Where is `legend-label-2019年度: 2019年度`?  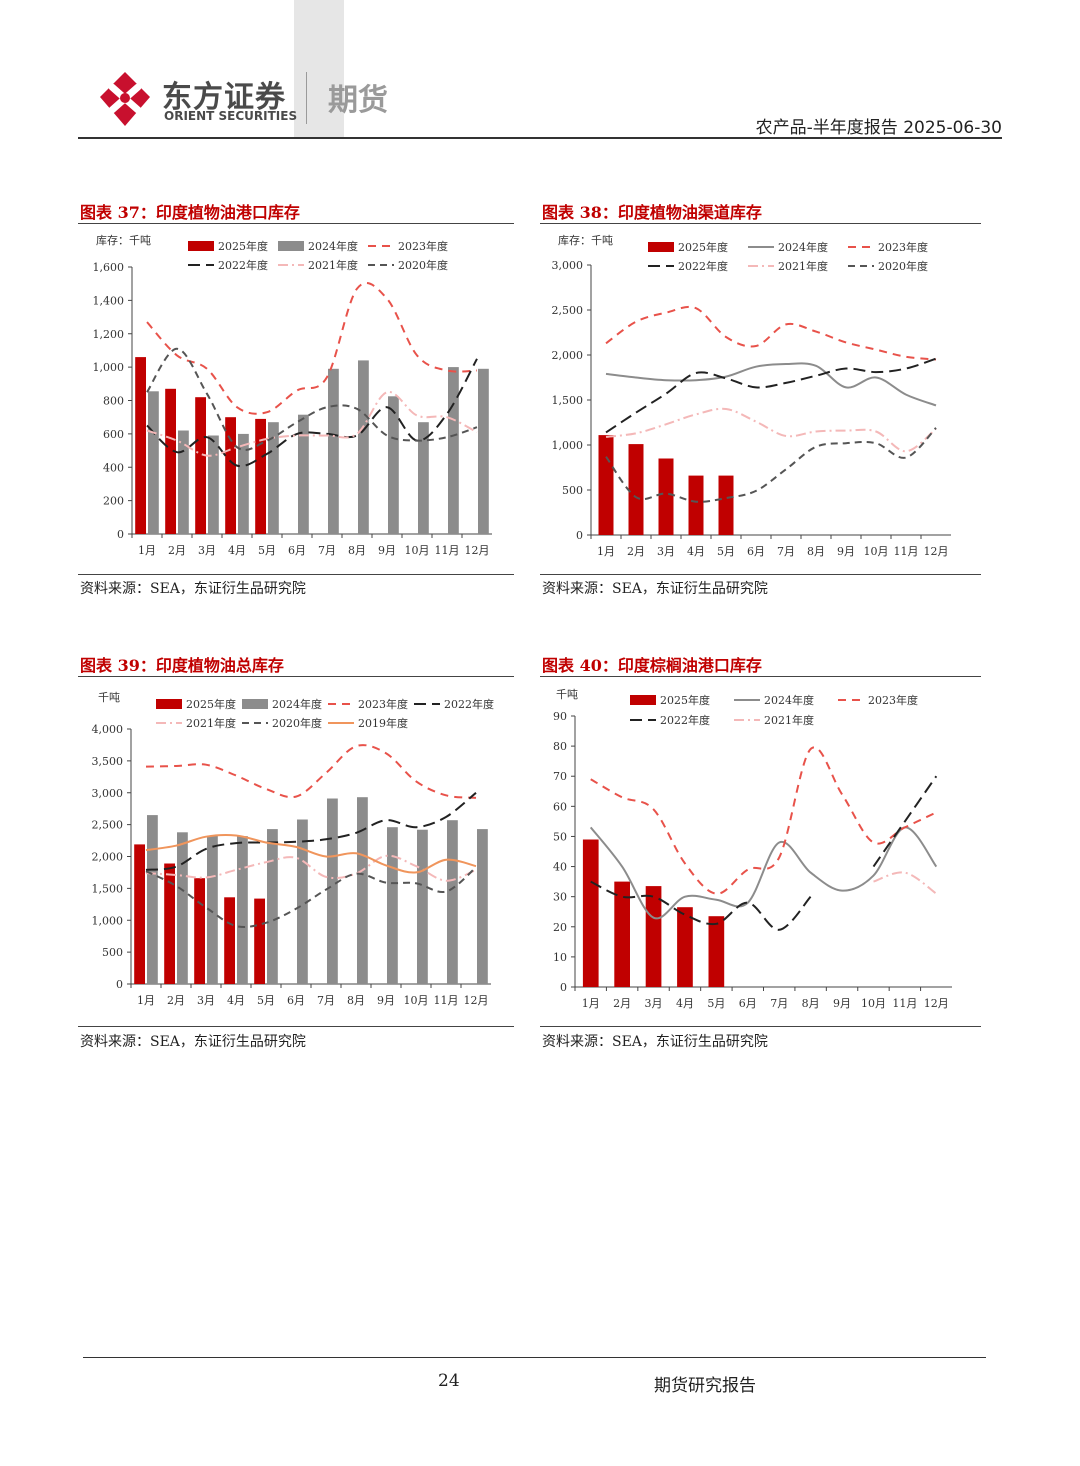
legend-label-2019年度: 2019年度 is located at coordinates (383, 723).